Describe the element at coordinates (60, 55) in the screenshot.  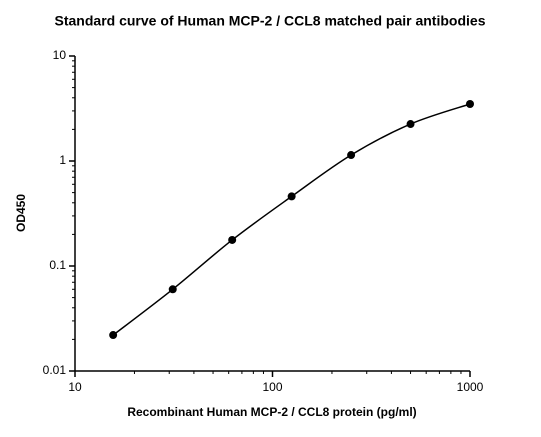
I see `y-tick-label: 10` at that location.